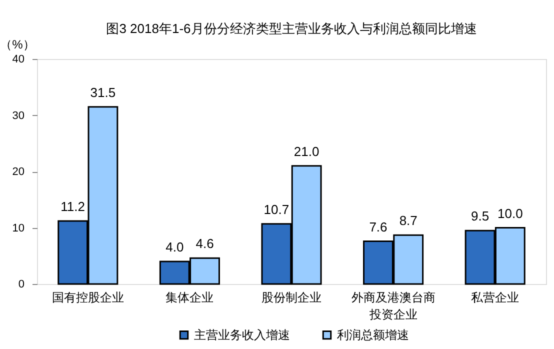  Describe the element at coordinates (205, 244) in the screenshot. I see `data-label: 4.6` at that location.